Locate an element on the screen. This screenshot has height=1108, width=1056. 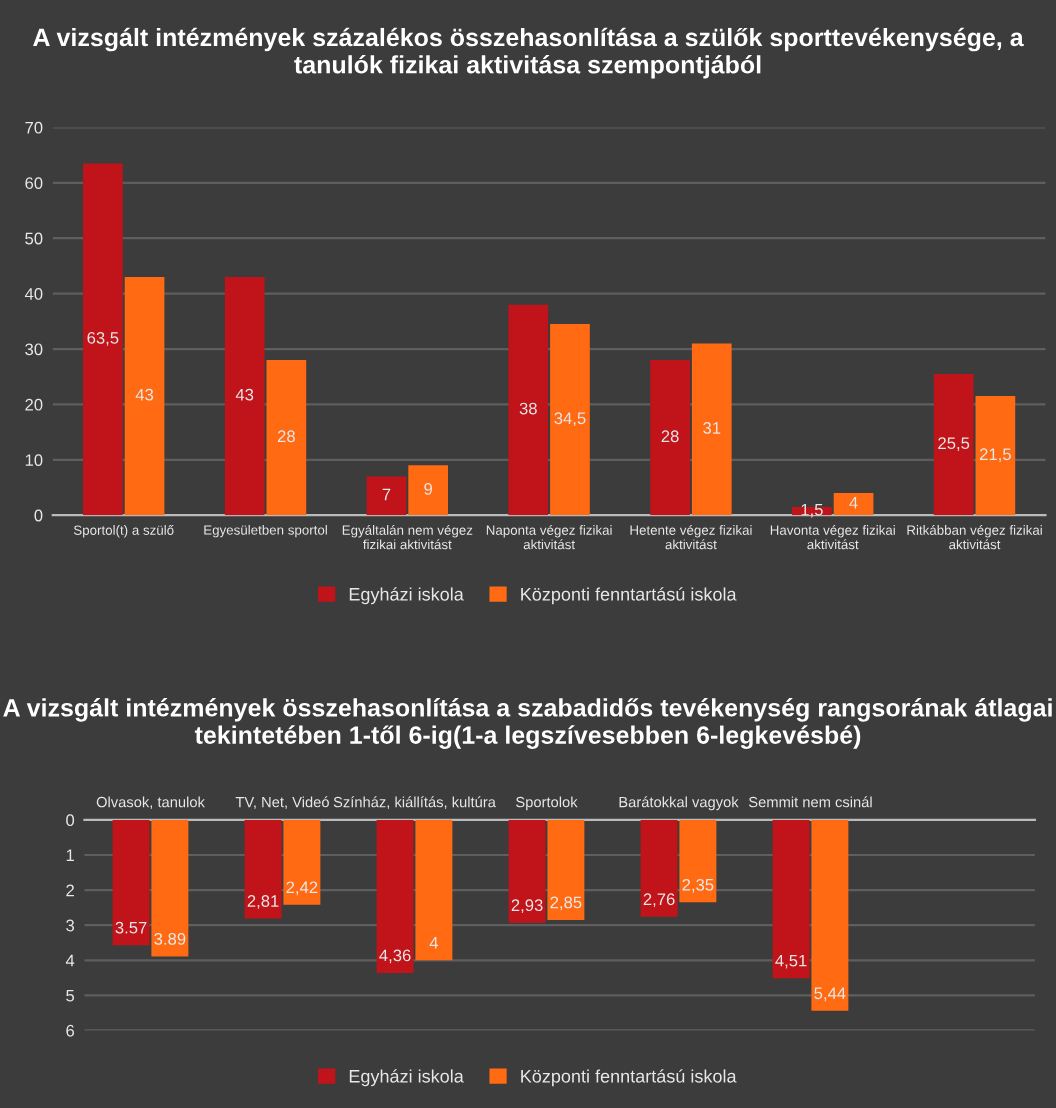
data-label: 4,36 is located at coordinates (395, 956).